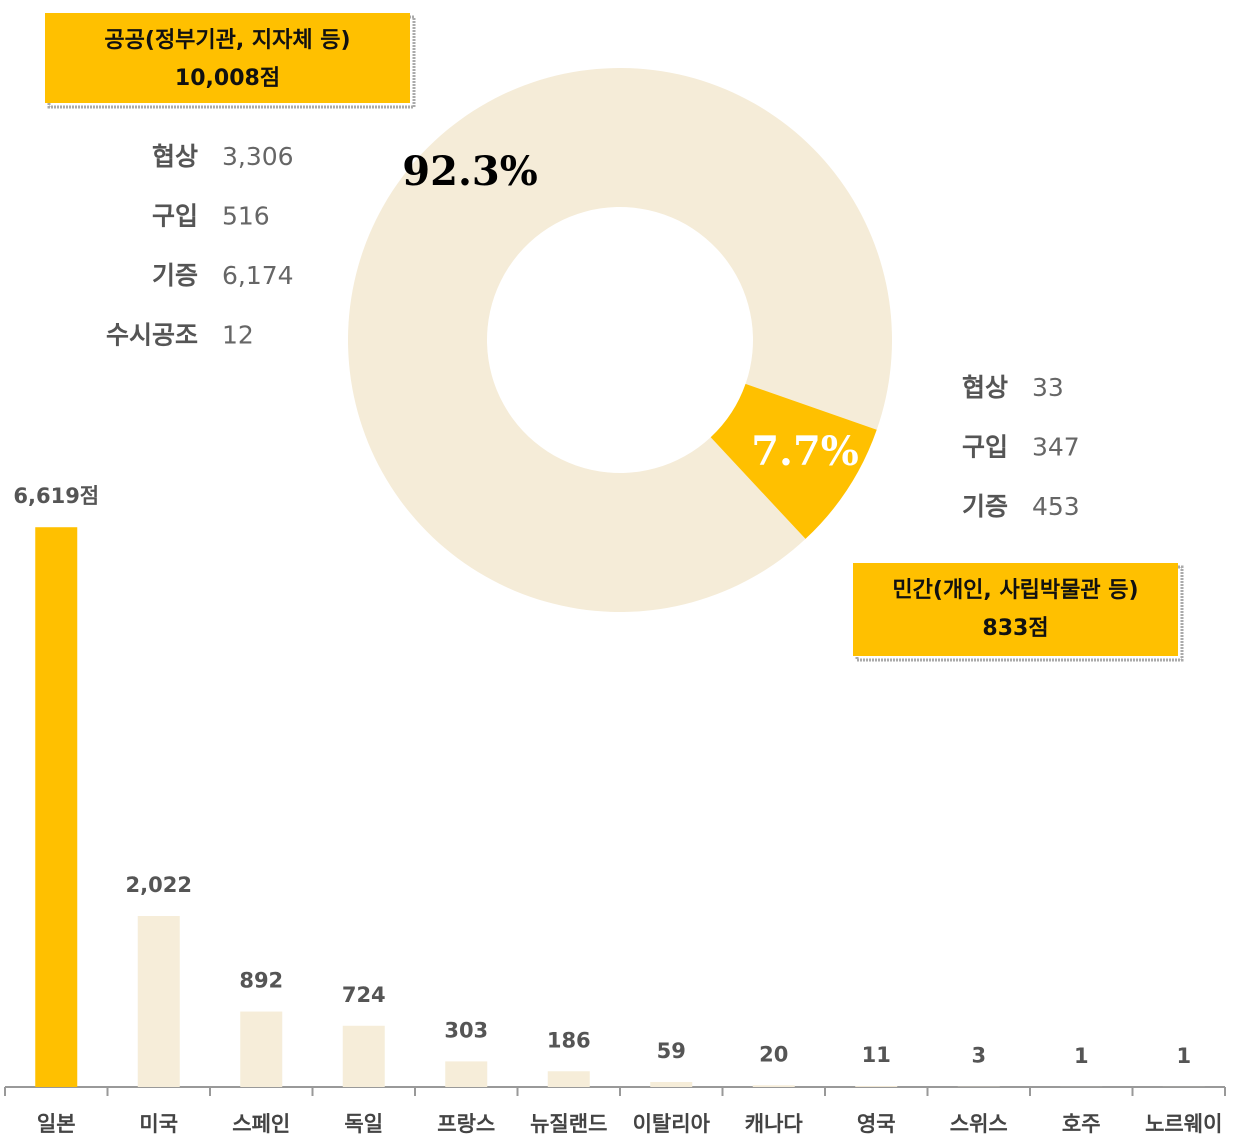 The image size is (1241, 1142). What do you see at coordinates (978, 1056) in the screenshot?
I see `value-label: 3` at bounding box center [978, 1056].